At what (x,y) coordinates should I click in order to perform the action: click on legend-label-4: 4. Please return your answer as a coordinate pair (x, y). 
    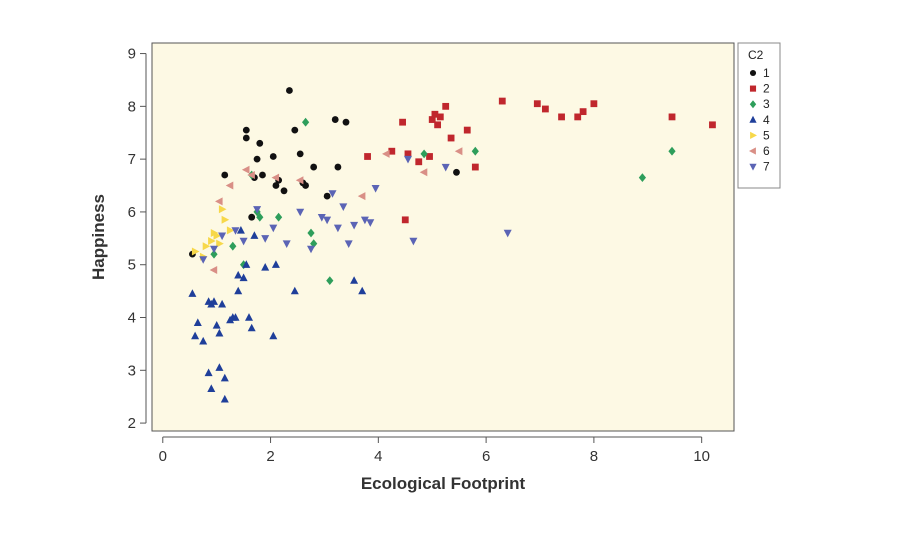
    Looking at the image, I should click on (766, 120).